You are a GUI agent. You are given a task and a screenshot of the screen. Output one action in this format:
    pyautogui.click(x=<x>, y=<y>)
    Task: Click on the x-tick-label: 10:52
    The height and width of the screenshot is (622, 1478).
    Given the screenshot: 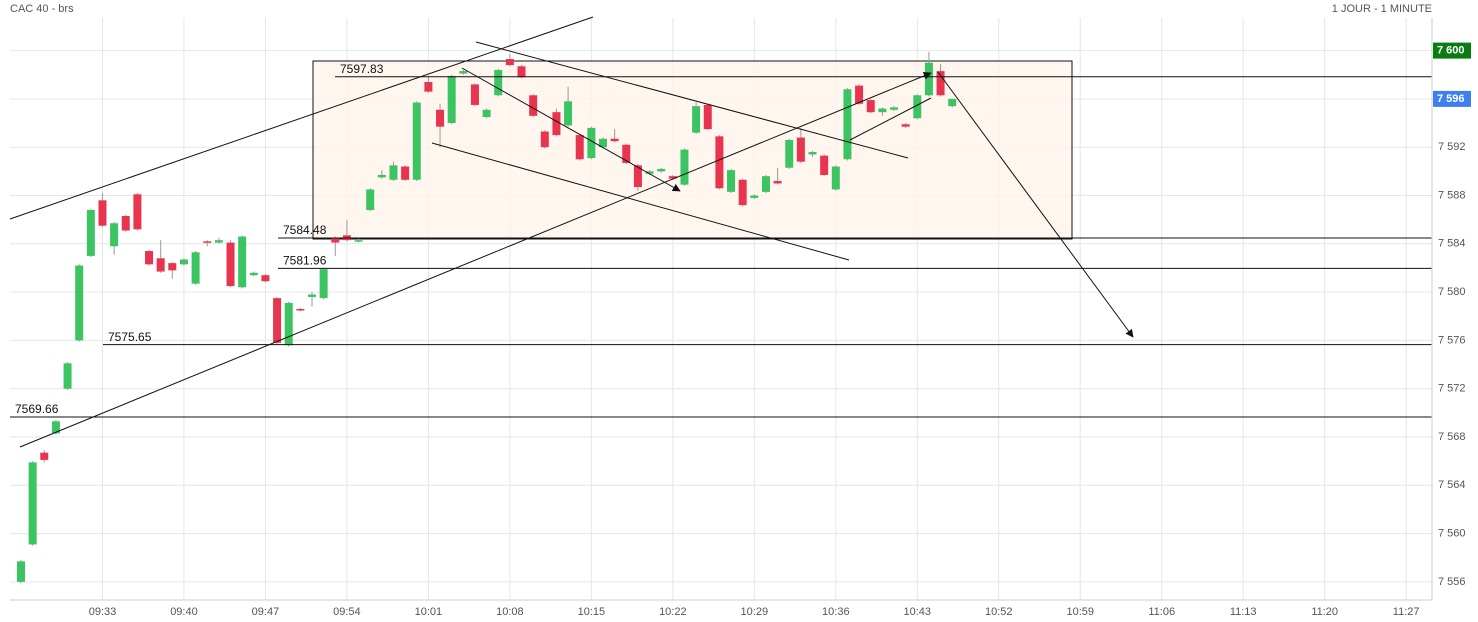 What is the action you would take?
    pyautogui.click(x=999, y=612)
    